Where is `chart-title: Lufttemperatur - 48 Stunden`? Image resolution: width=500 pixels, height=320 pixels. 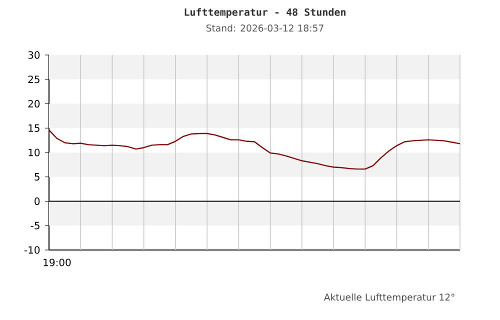
chart-title: Lufttemperatur - 48 Stunden is located at coordinates (265, 13).